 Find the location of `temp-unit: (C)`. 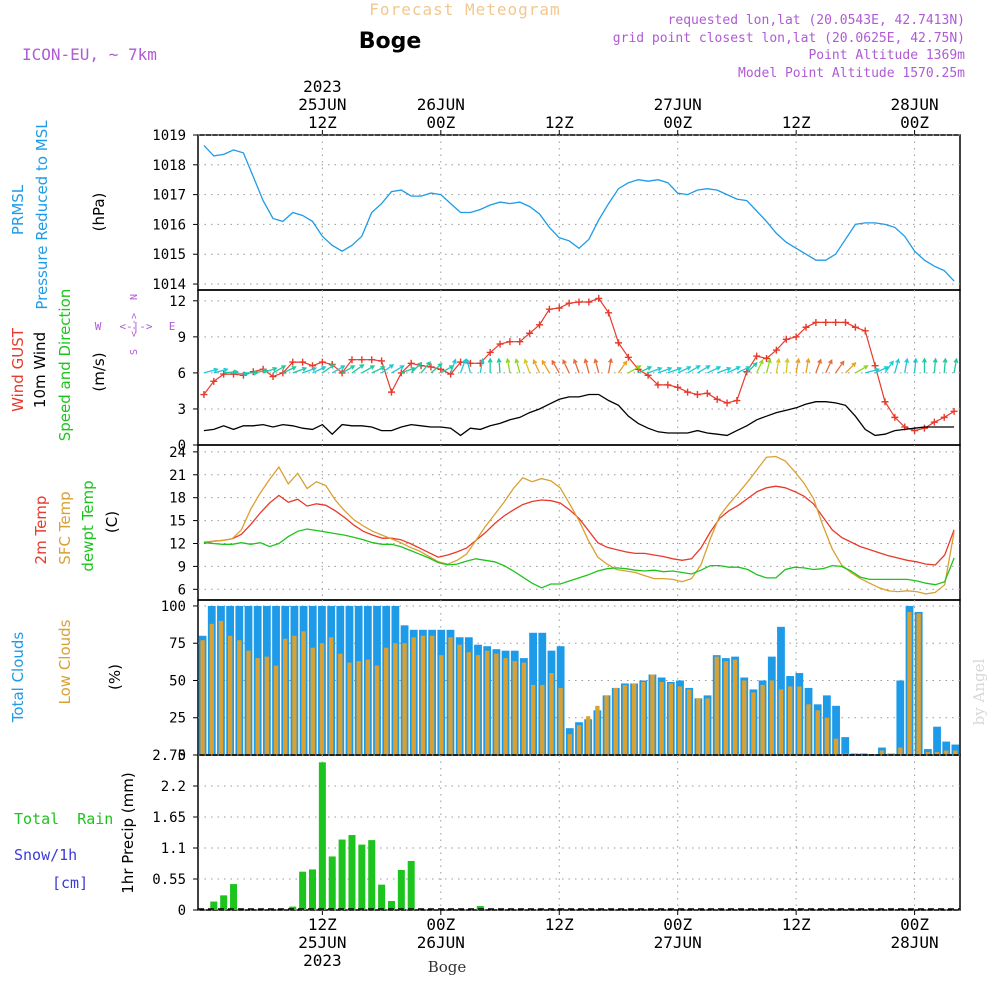

temp-unit: (C) is located at coordinates (112, 522).